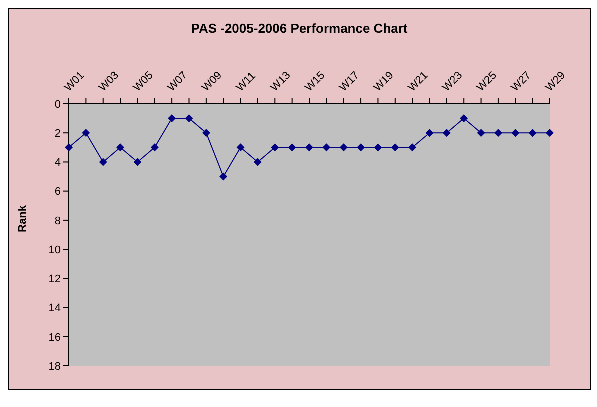 This screenshot has height=407, width=597. I want to click on y-tick-label: 0, so click(57, 104).